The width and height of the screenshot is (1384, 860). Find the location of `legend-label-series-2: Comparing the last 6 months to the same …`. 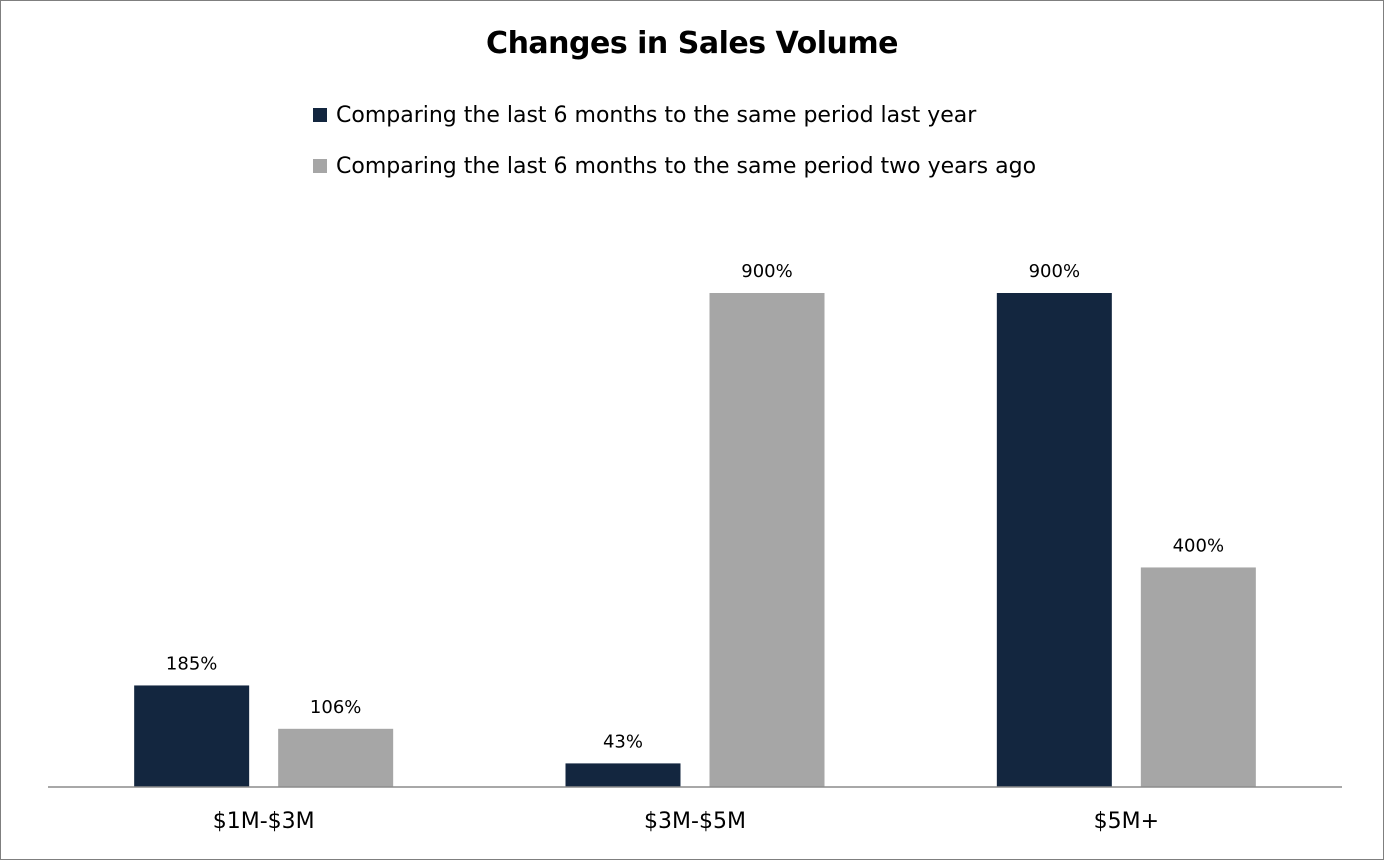

legend-label-series-2: Comparing the last 6 months to the same … is located at coordinates (686, 166).